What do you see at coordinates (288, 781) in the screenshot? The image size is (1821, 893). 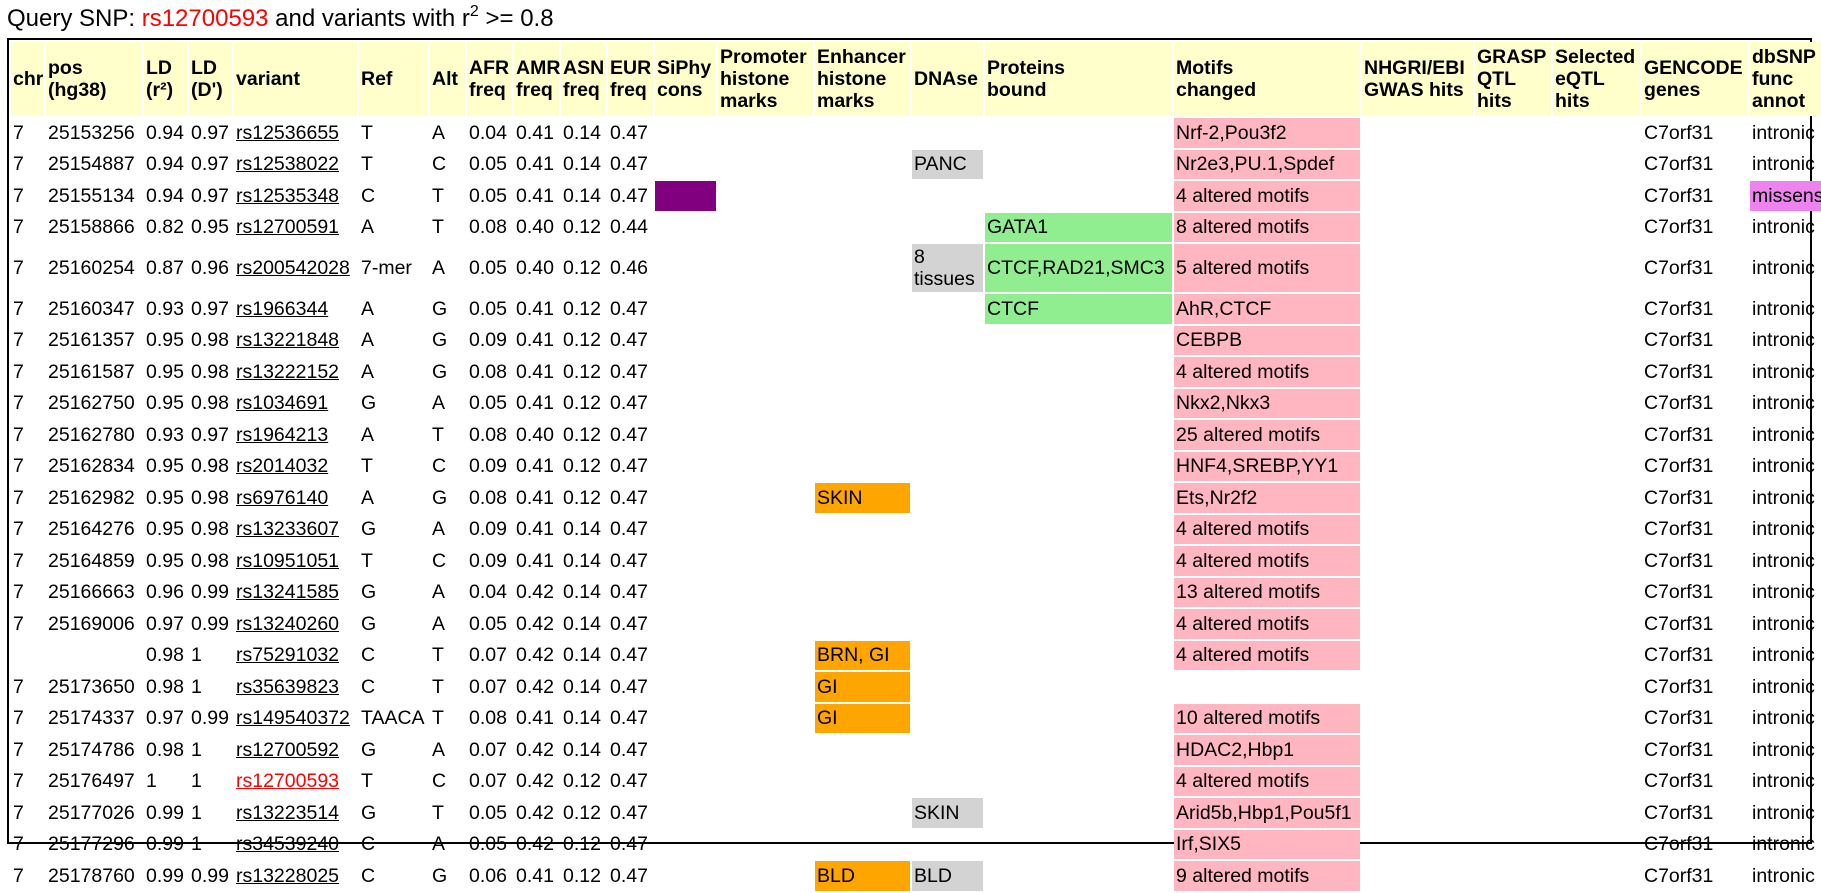 I see `variant-link: rs12700593` at bounding box center [288, 781].